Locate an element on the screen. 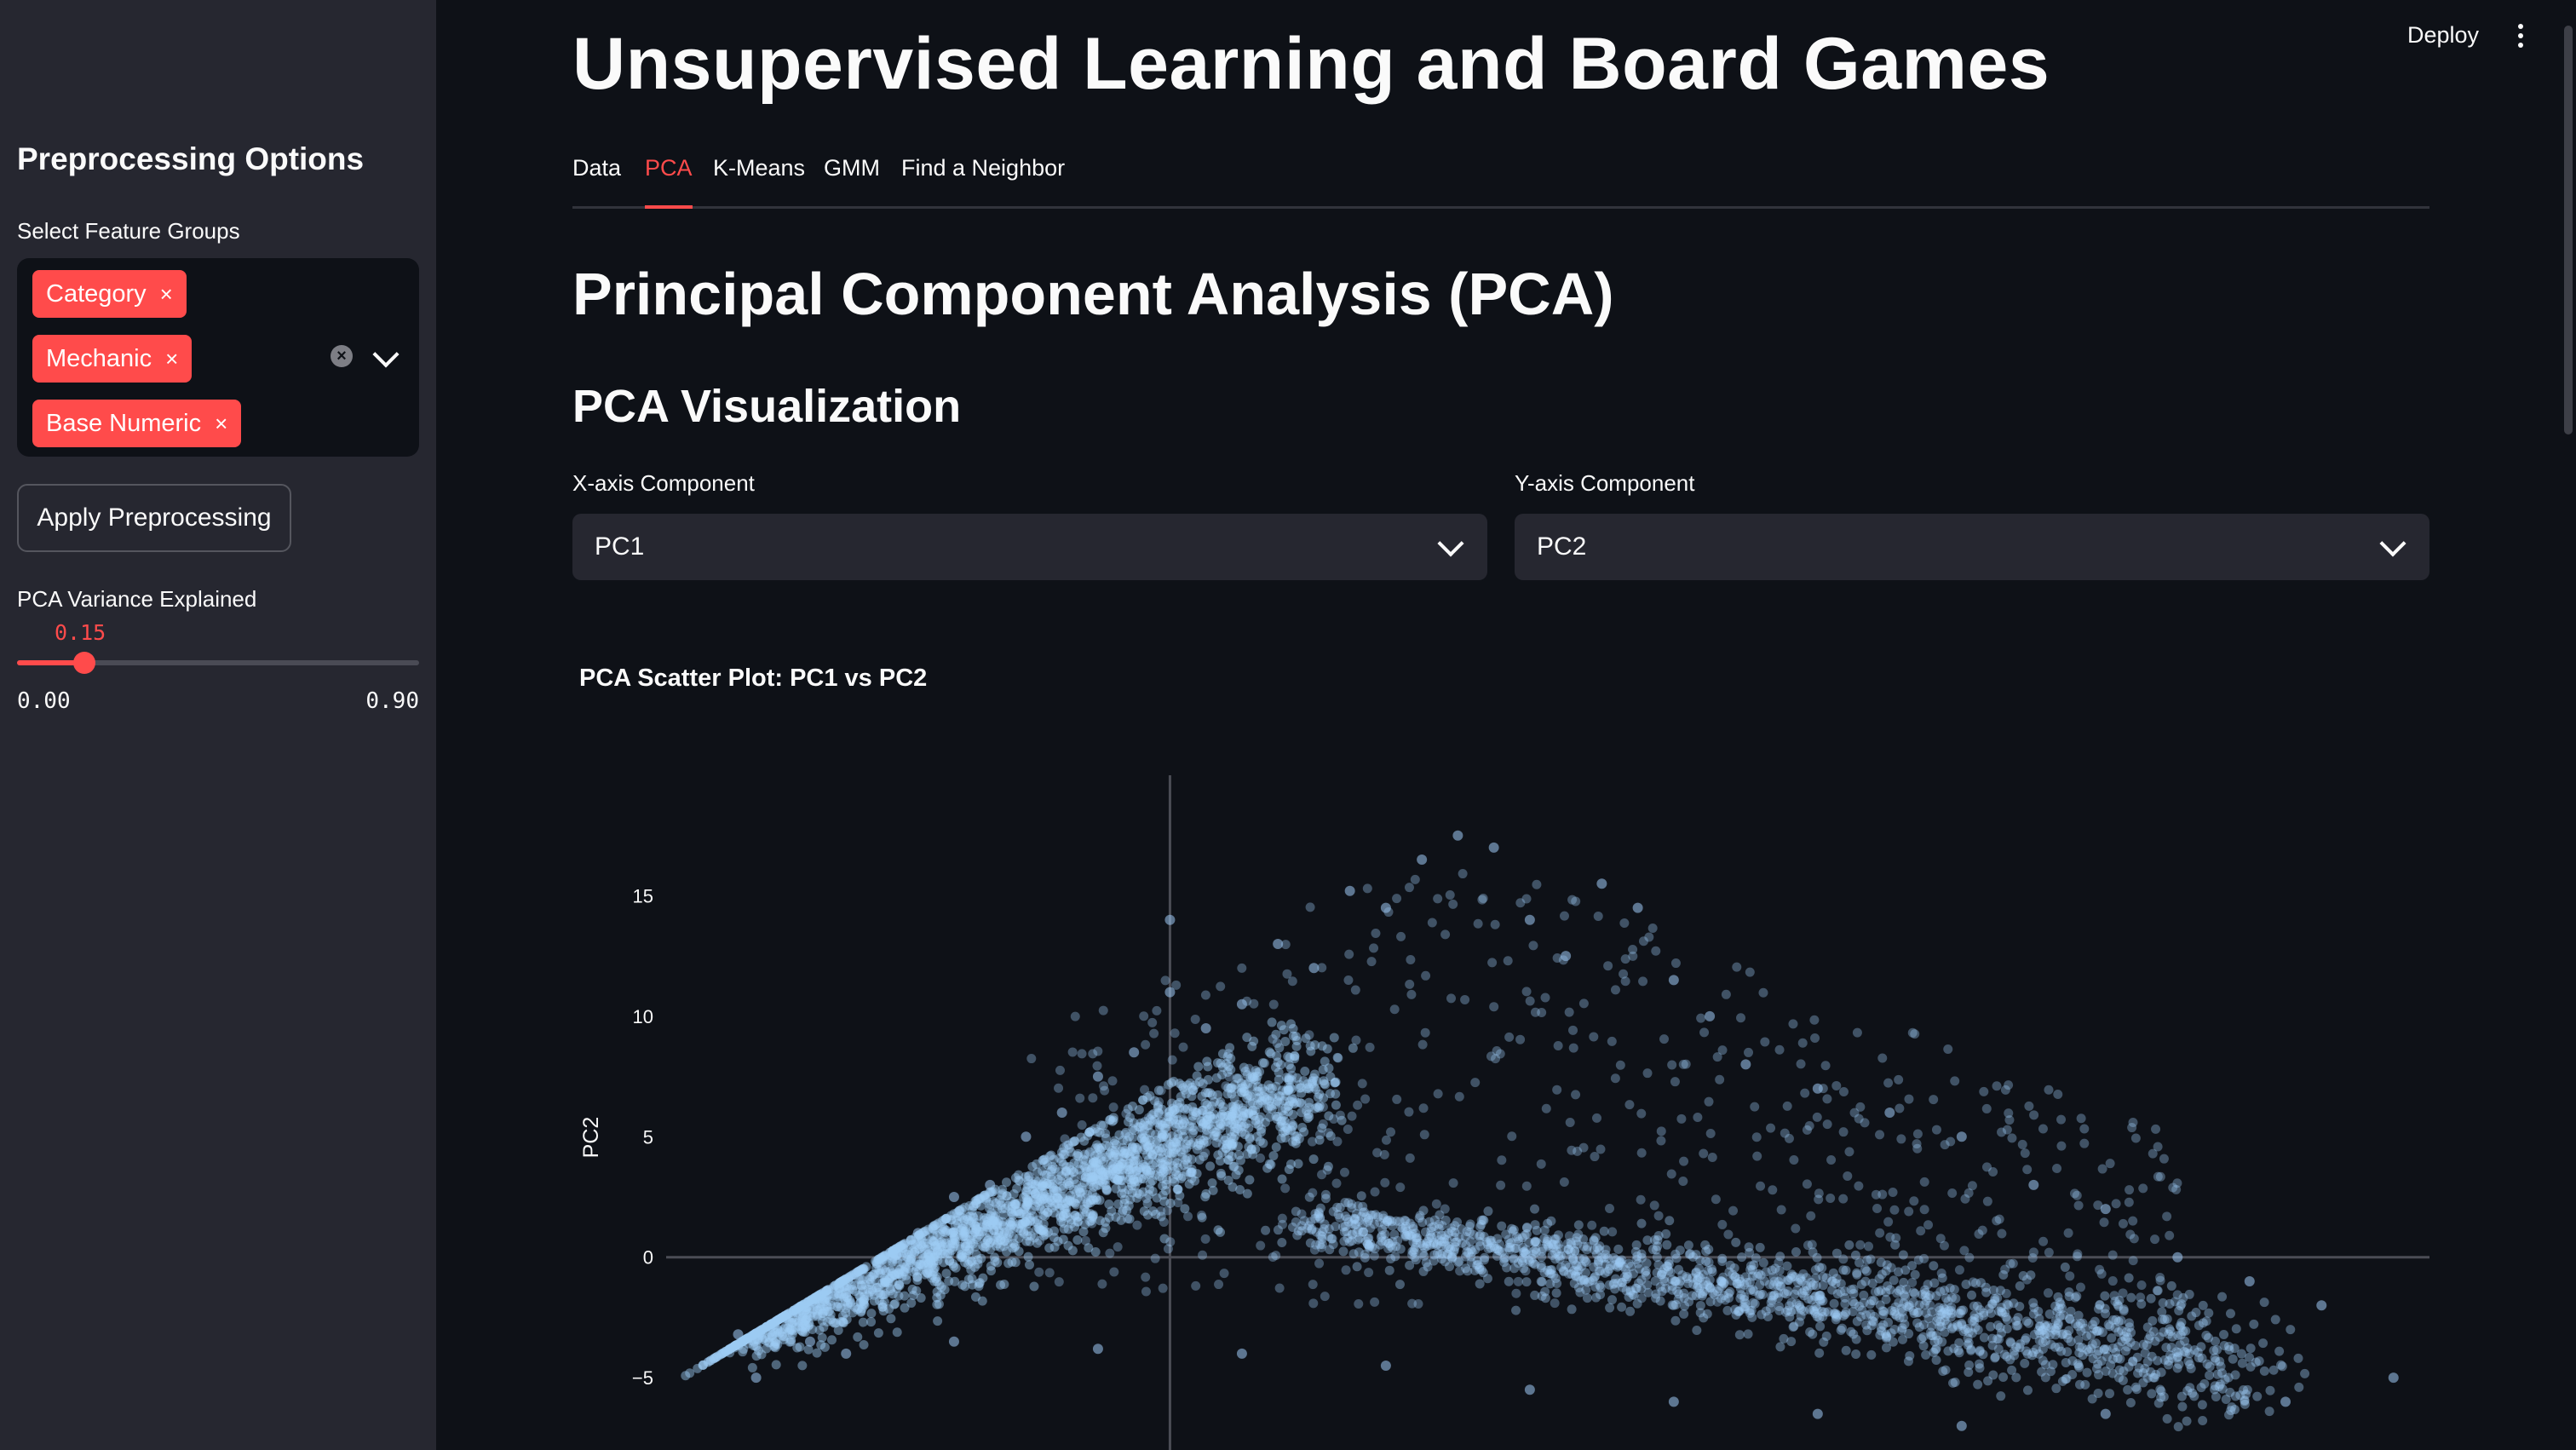  deploy-button: Deploy is located at coordinates (2443, 35).